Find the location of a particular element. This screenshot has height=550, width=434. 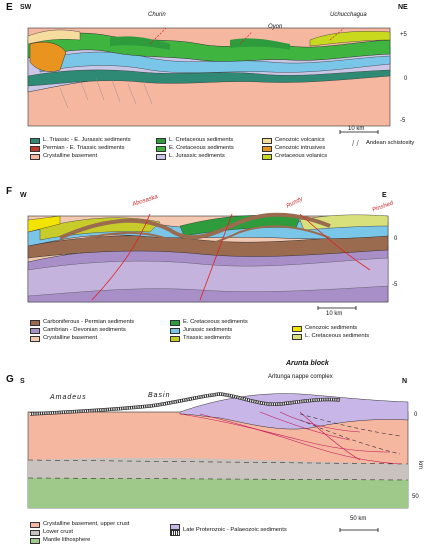

scale-bar-label: 50 km is located at coordinates (358, 519).